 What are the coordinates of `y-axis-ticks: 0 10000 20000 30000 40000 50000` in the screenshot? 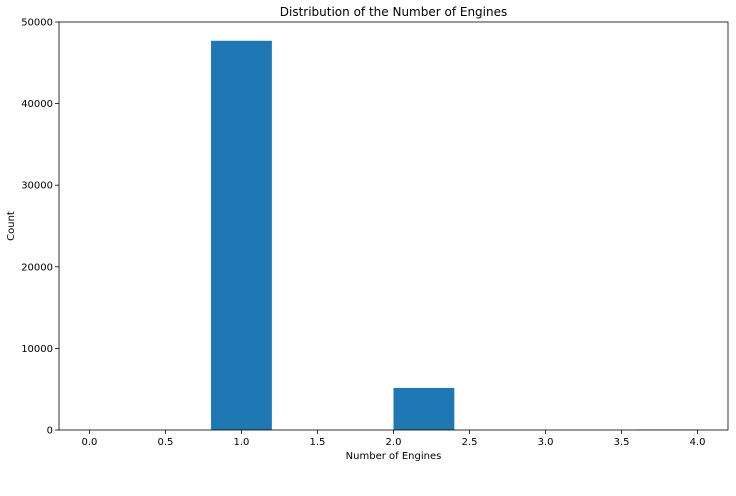 It's located at (40, 227).